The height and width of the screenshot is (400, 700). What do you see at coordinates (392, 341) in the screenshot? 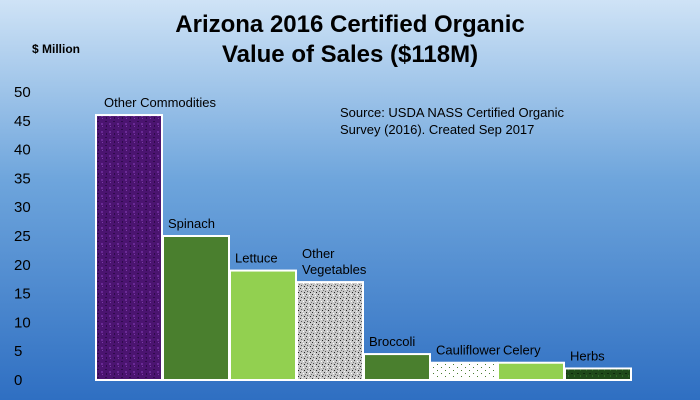
I see `bar-label: Broccoli` at bounding box center [392, 341].